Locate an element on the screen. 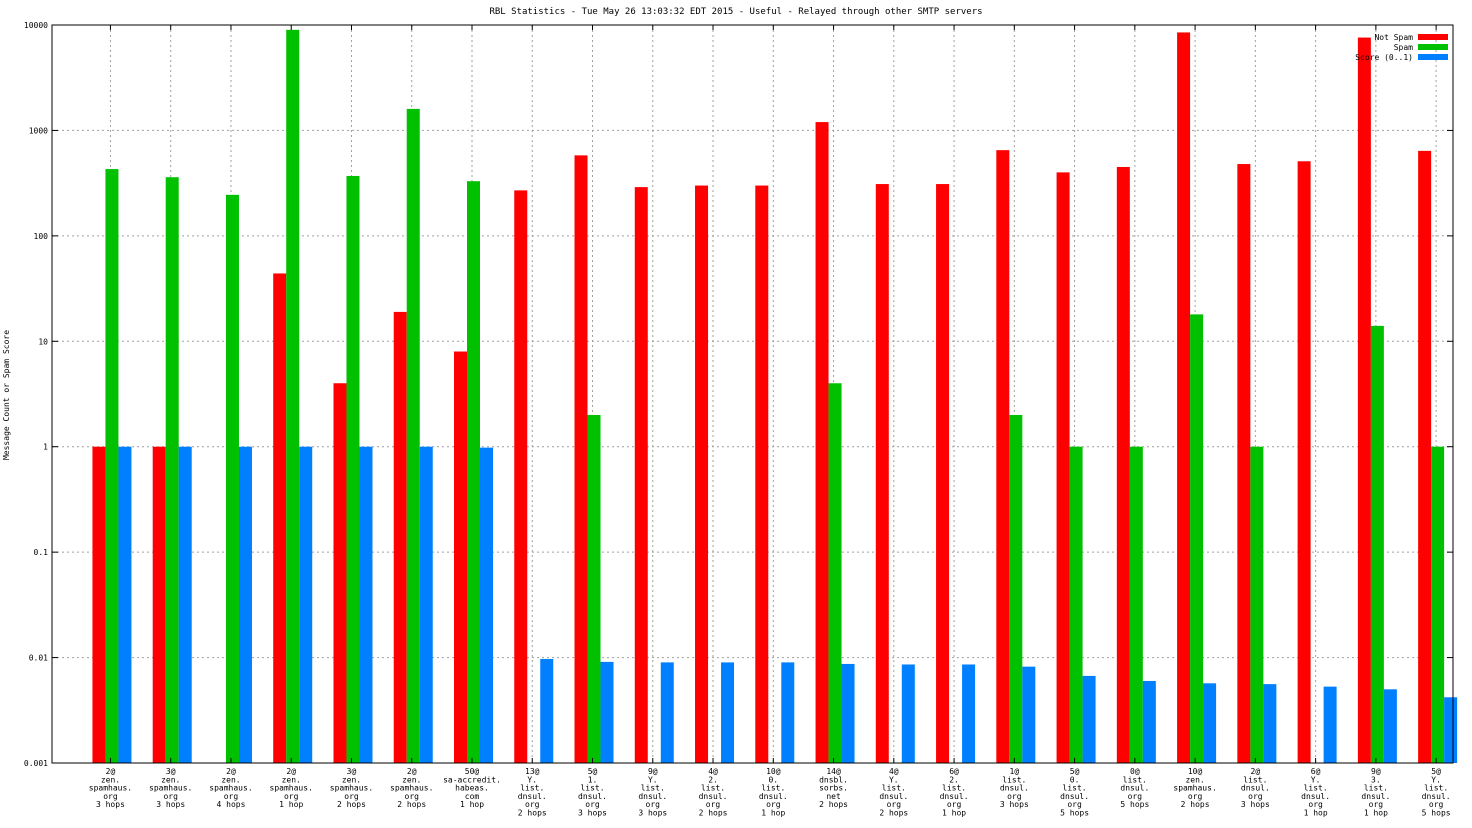 This screenshot has width=1472, height=828. y-tick-label: 0.001 is located at coordinates (36, 763).